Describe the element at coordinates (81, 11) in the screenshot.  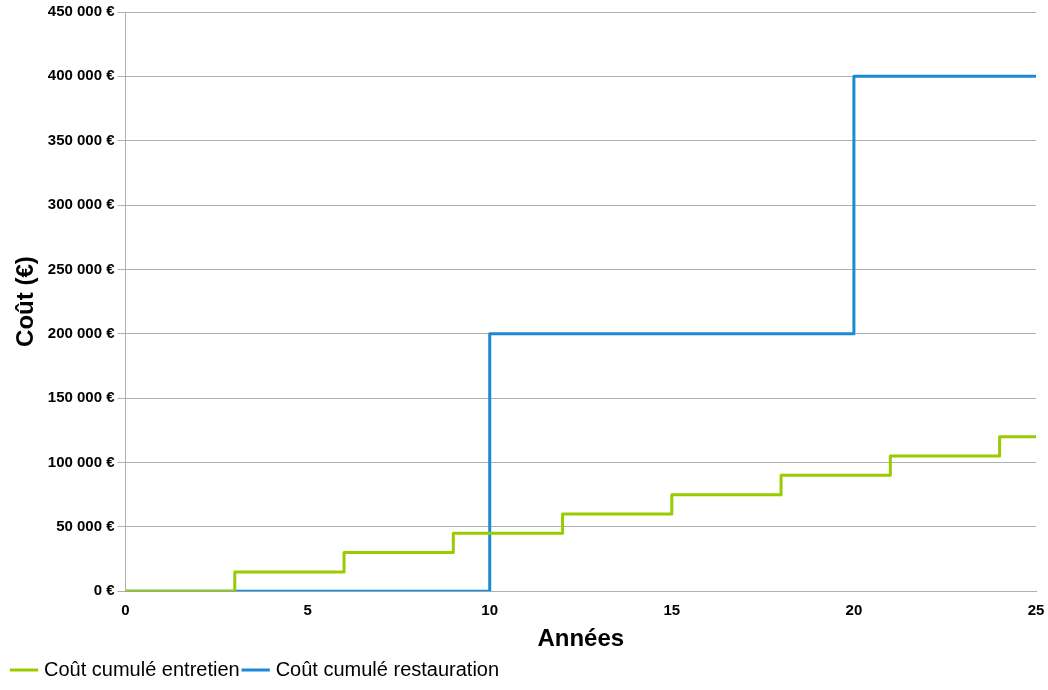
I see `y-tick-label: 450 000 €` at that location.